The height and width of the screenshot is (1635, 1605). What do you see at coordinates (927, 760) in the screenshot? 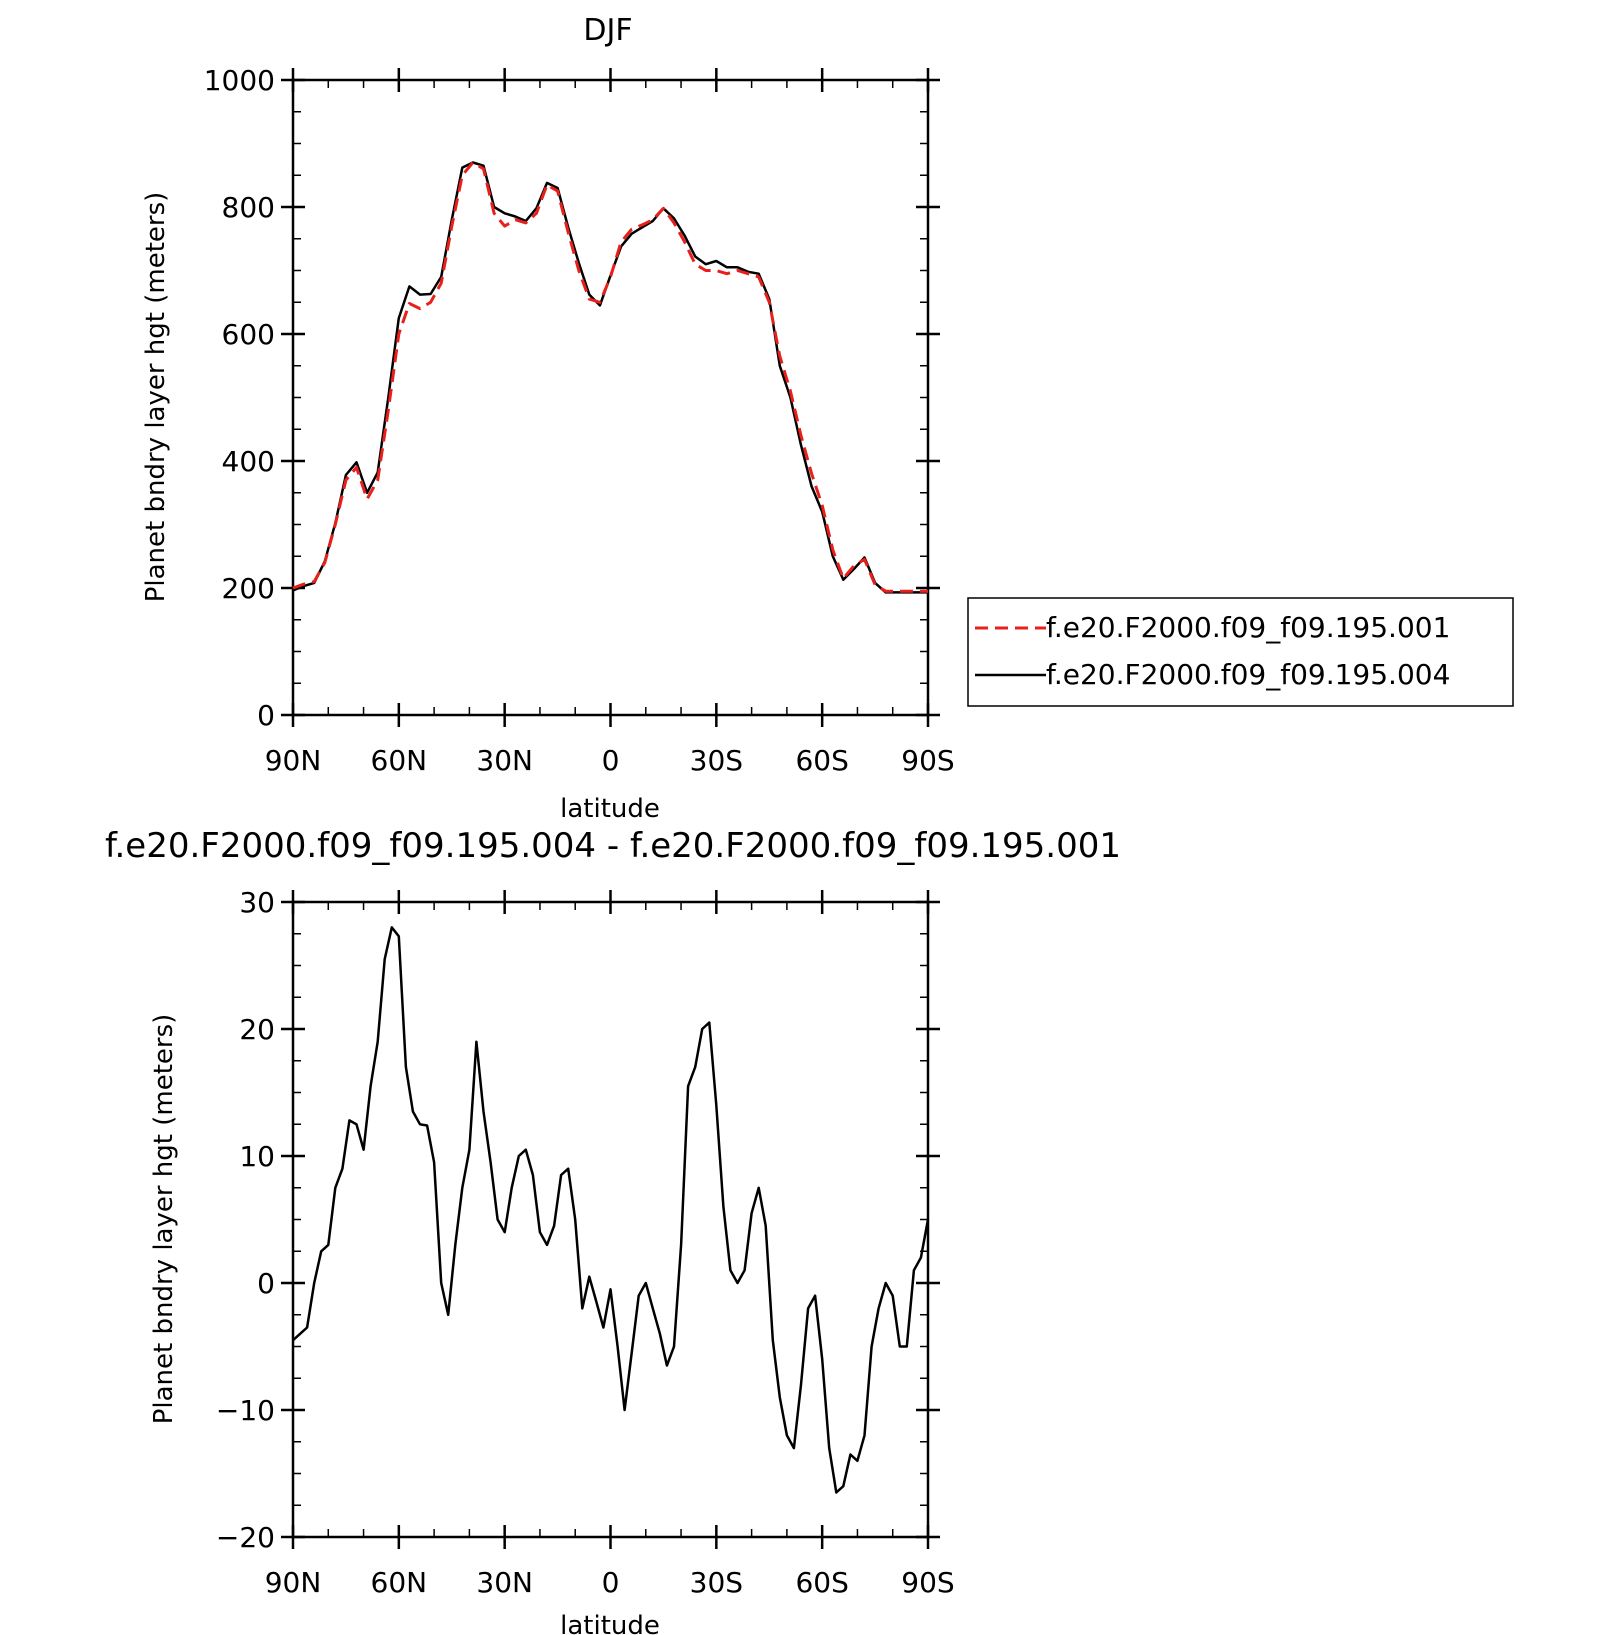
I see `top-x-tick-label: 90S` at bounding box center [927, 760].